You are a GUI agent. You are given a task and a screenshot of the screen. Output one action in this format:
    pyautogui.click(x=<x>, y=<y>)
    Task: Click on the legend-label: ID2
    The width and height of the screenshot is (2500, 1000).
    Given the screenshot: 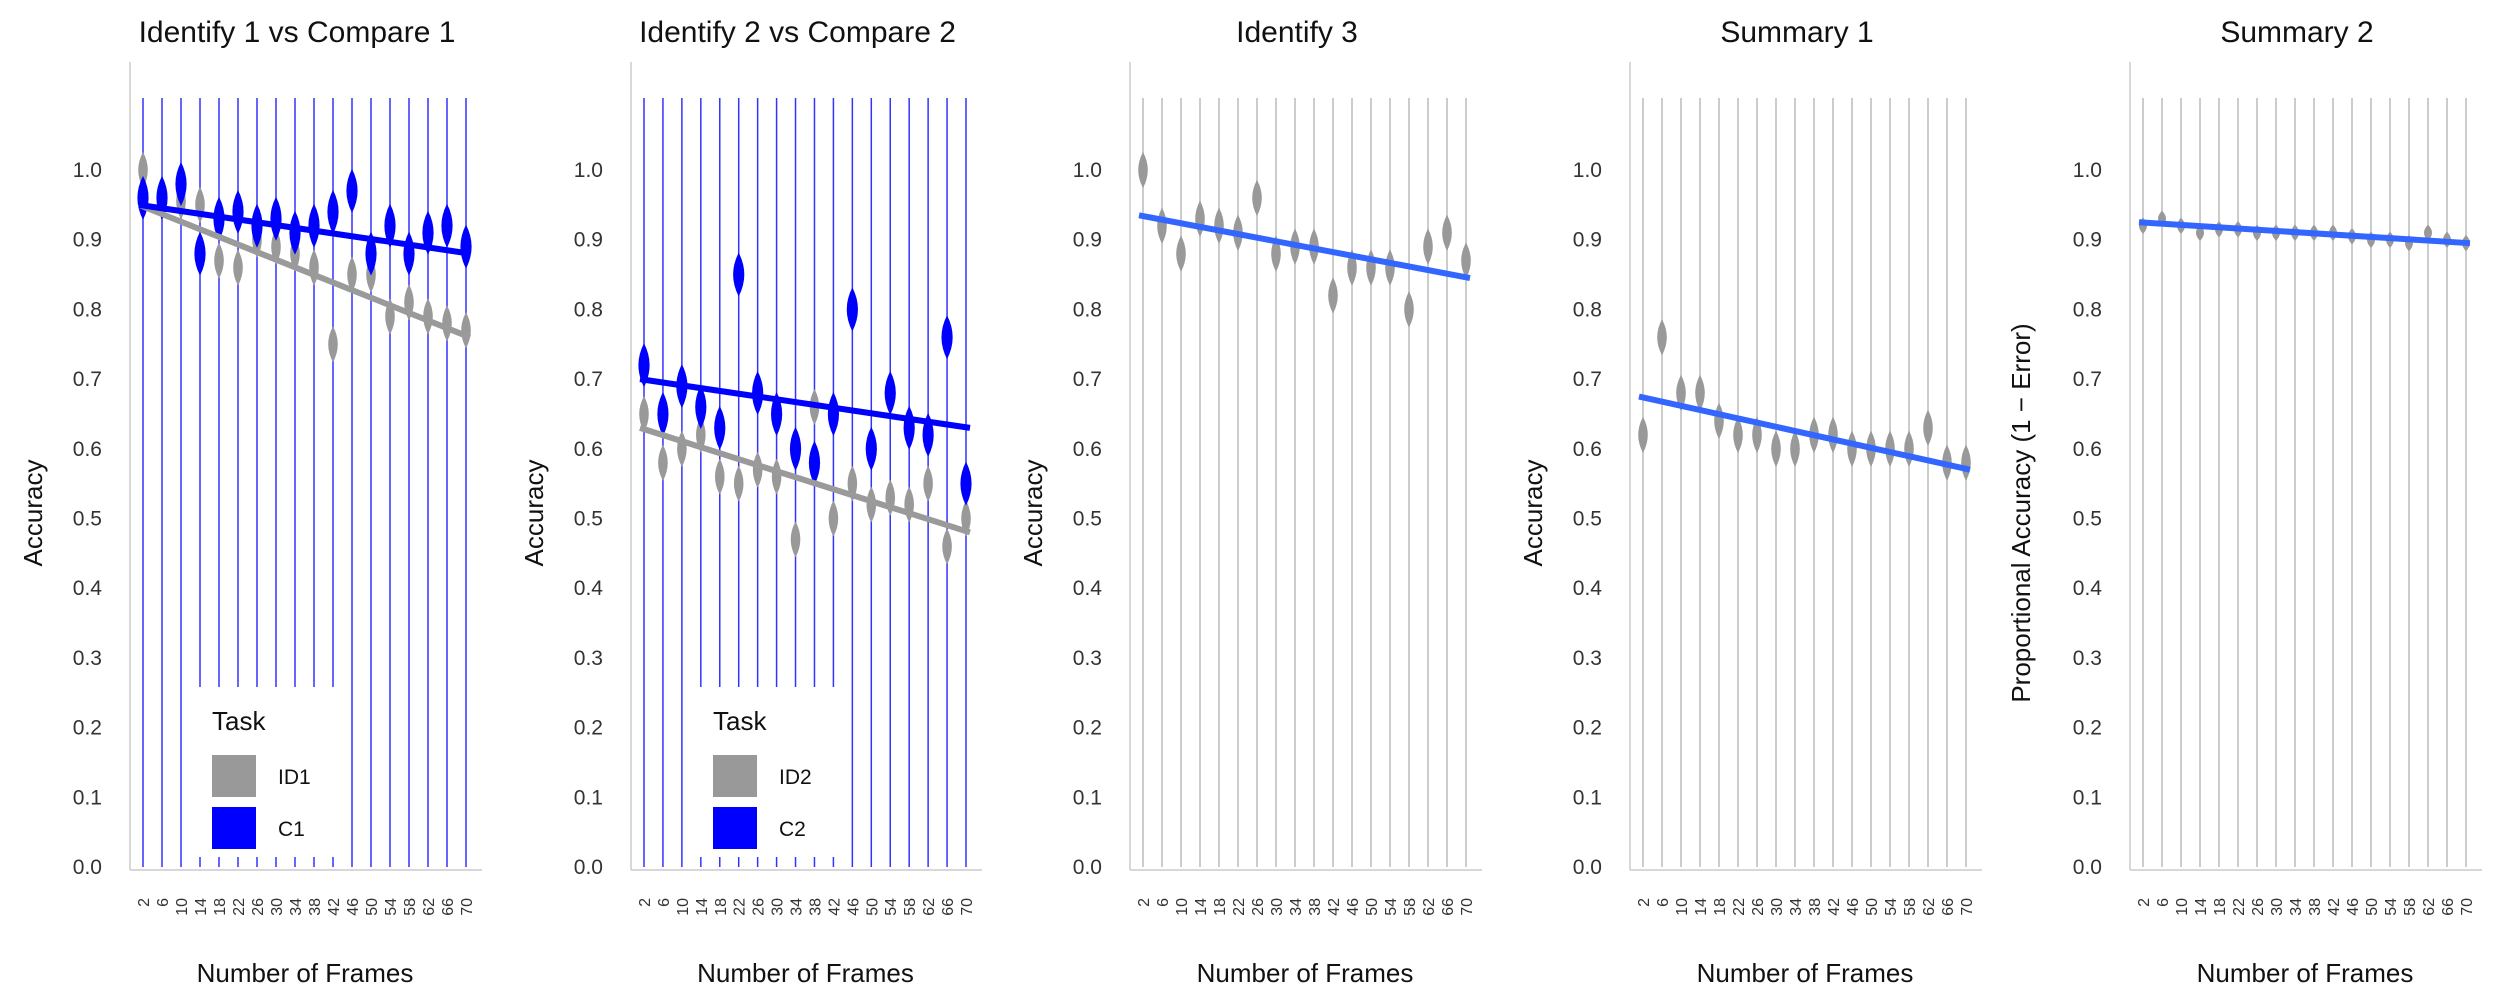 What is the action you would take?
    pyautogui.click(x=795, y=777)
    